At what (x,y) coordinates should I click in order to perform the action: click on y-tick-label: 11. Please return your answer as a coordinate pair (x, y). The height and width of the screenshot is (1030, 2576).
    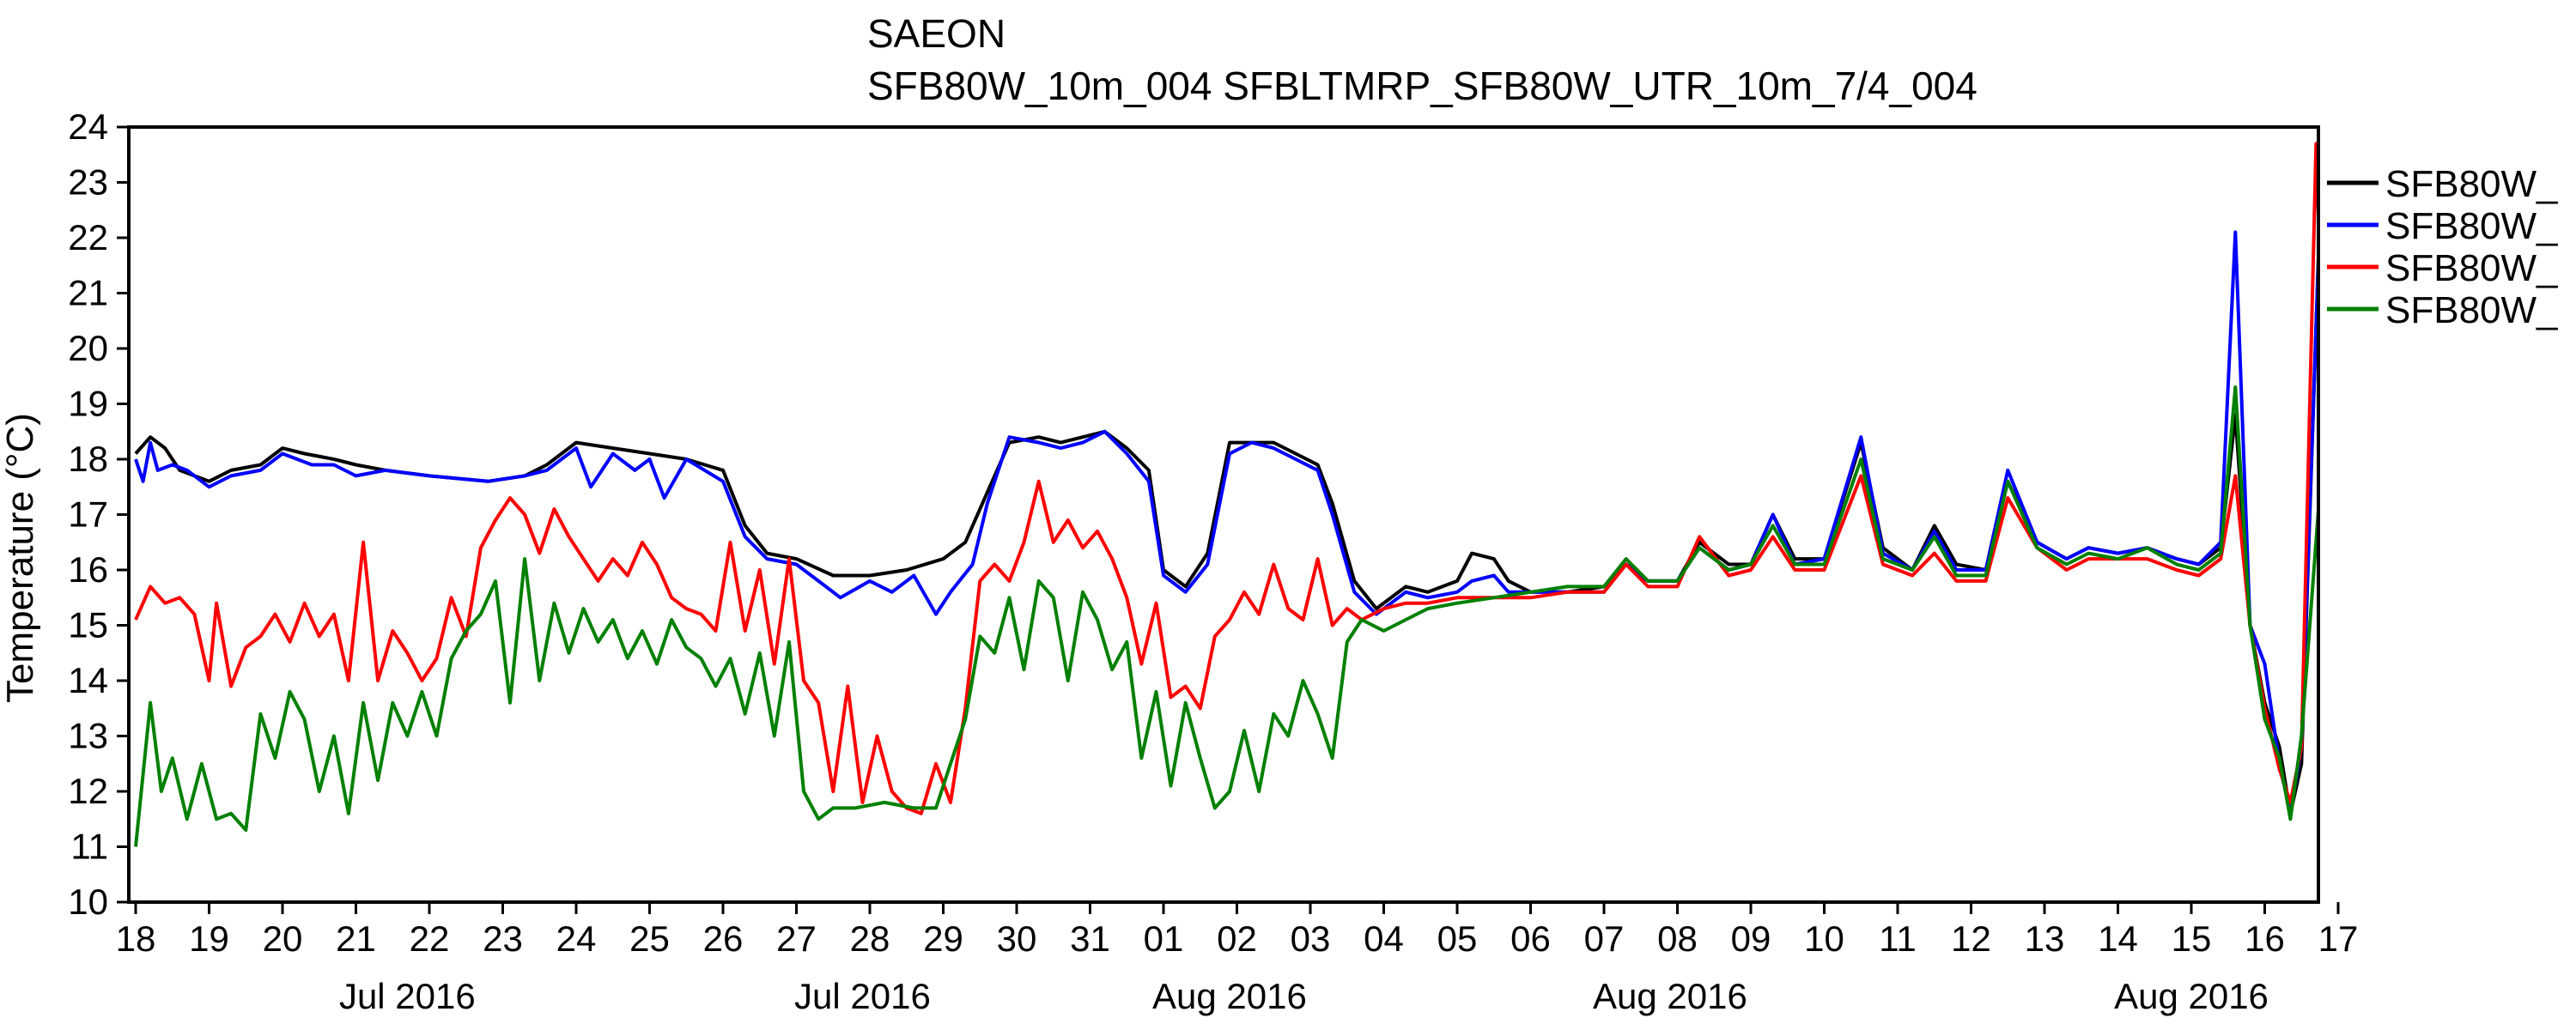
    Looking at the image, I should click on (89, 847).